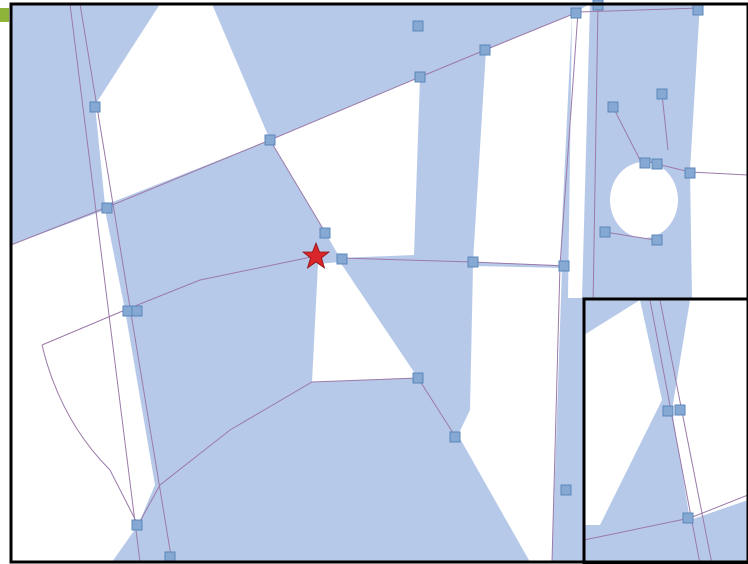 Image resolution: width=748 pixels, height=564 pixels. Describe the element at coordinates (316, 255) in the screenshot. I see `location-star` at that location.